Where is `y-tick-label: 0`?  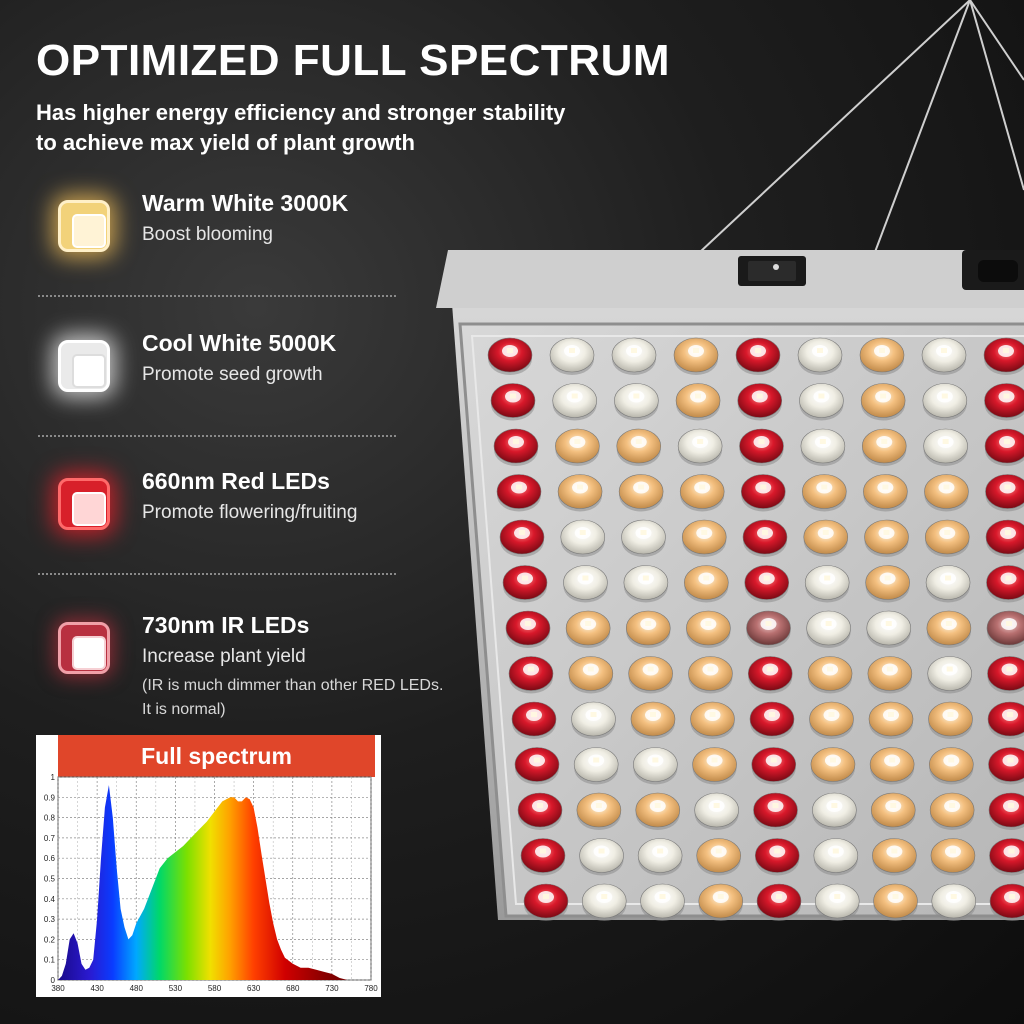 y-tick-label: 0 is located at coordinates (53, 980).